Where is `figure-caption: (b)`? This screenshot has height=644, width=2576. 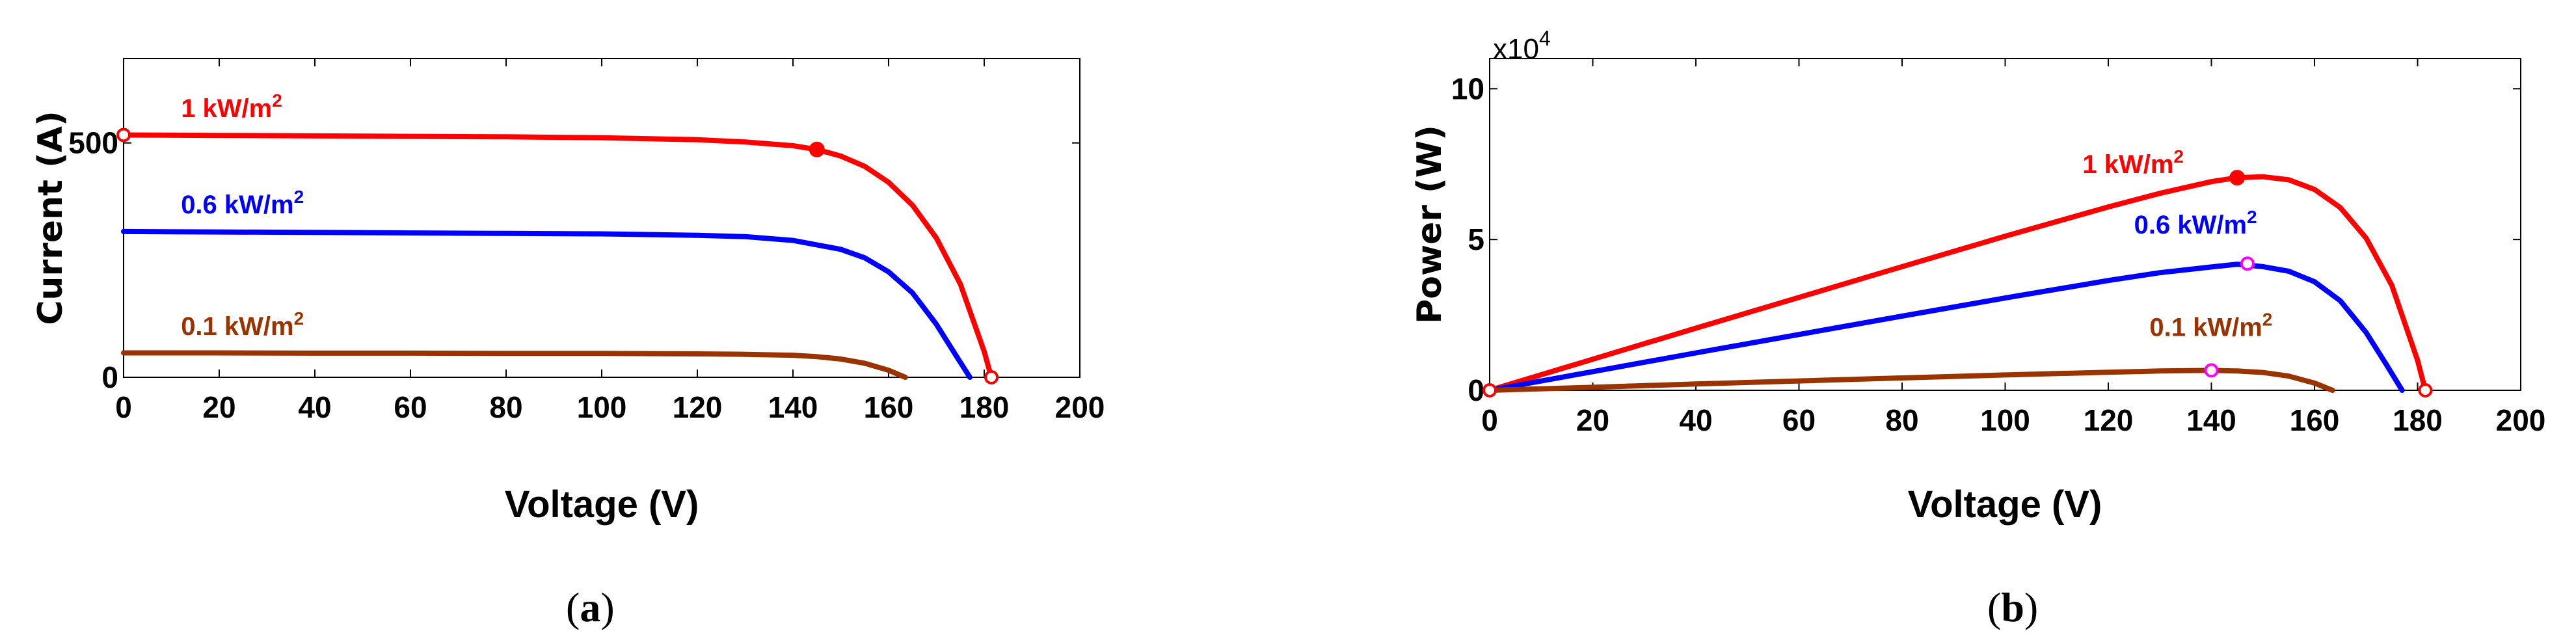
figure-caption: (b) is located at coordinates (2012, 607).